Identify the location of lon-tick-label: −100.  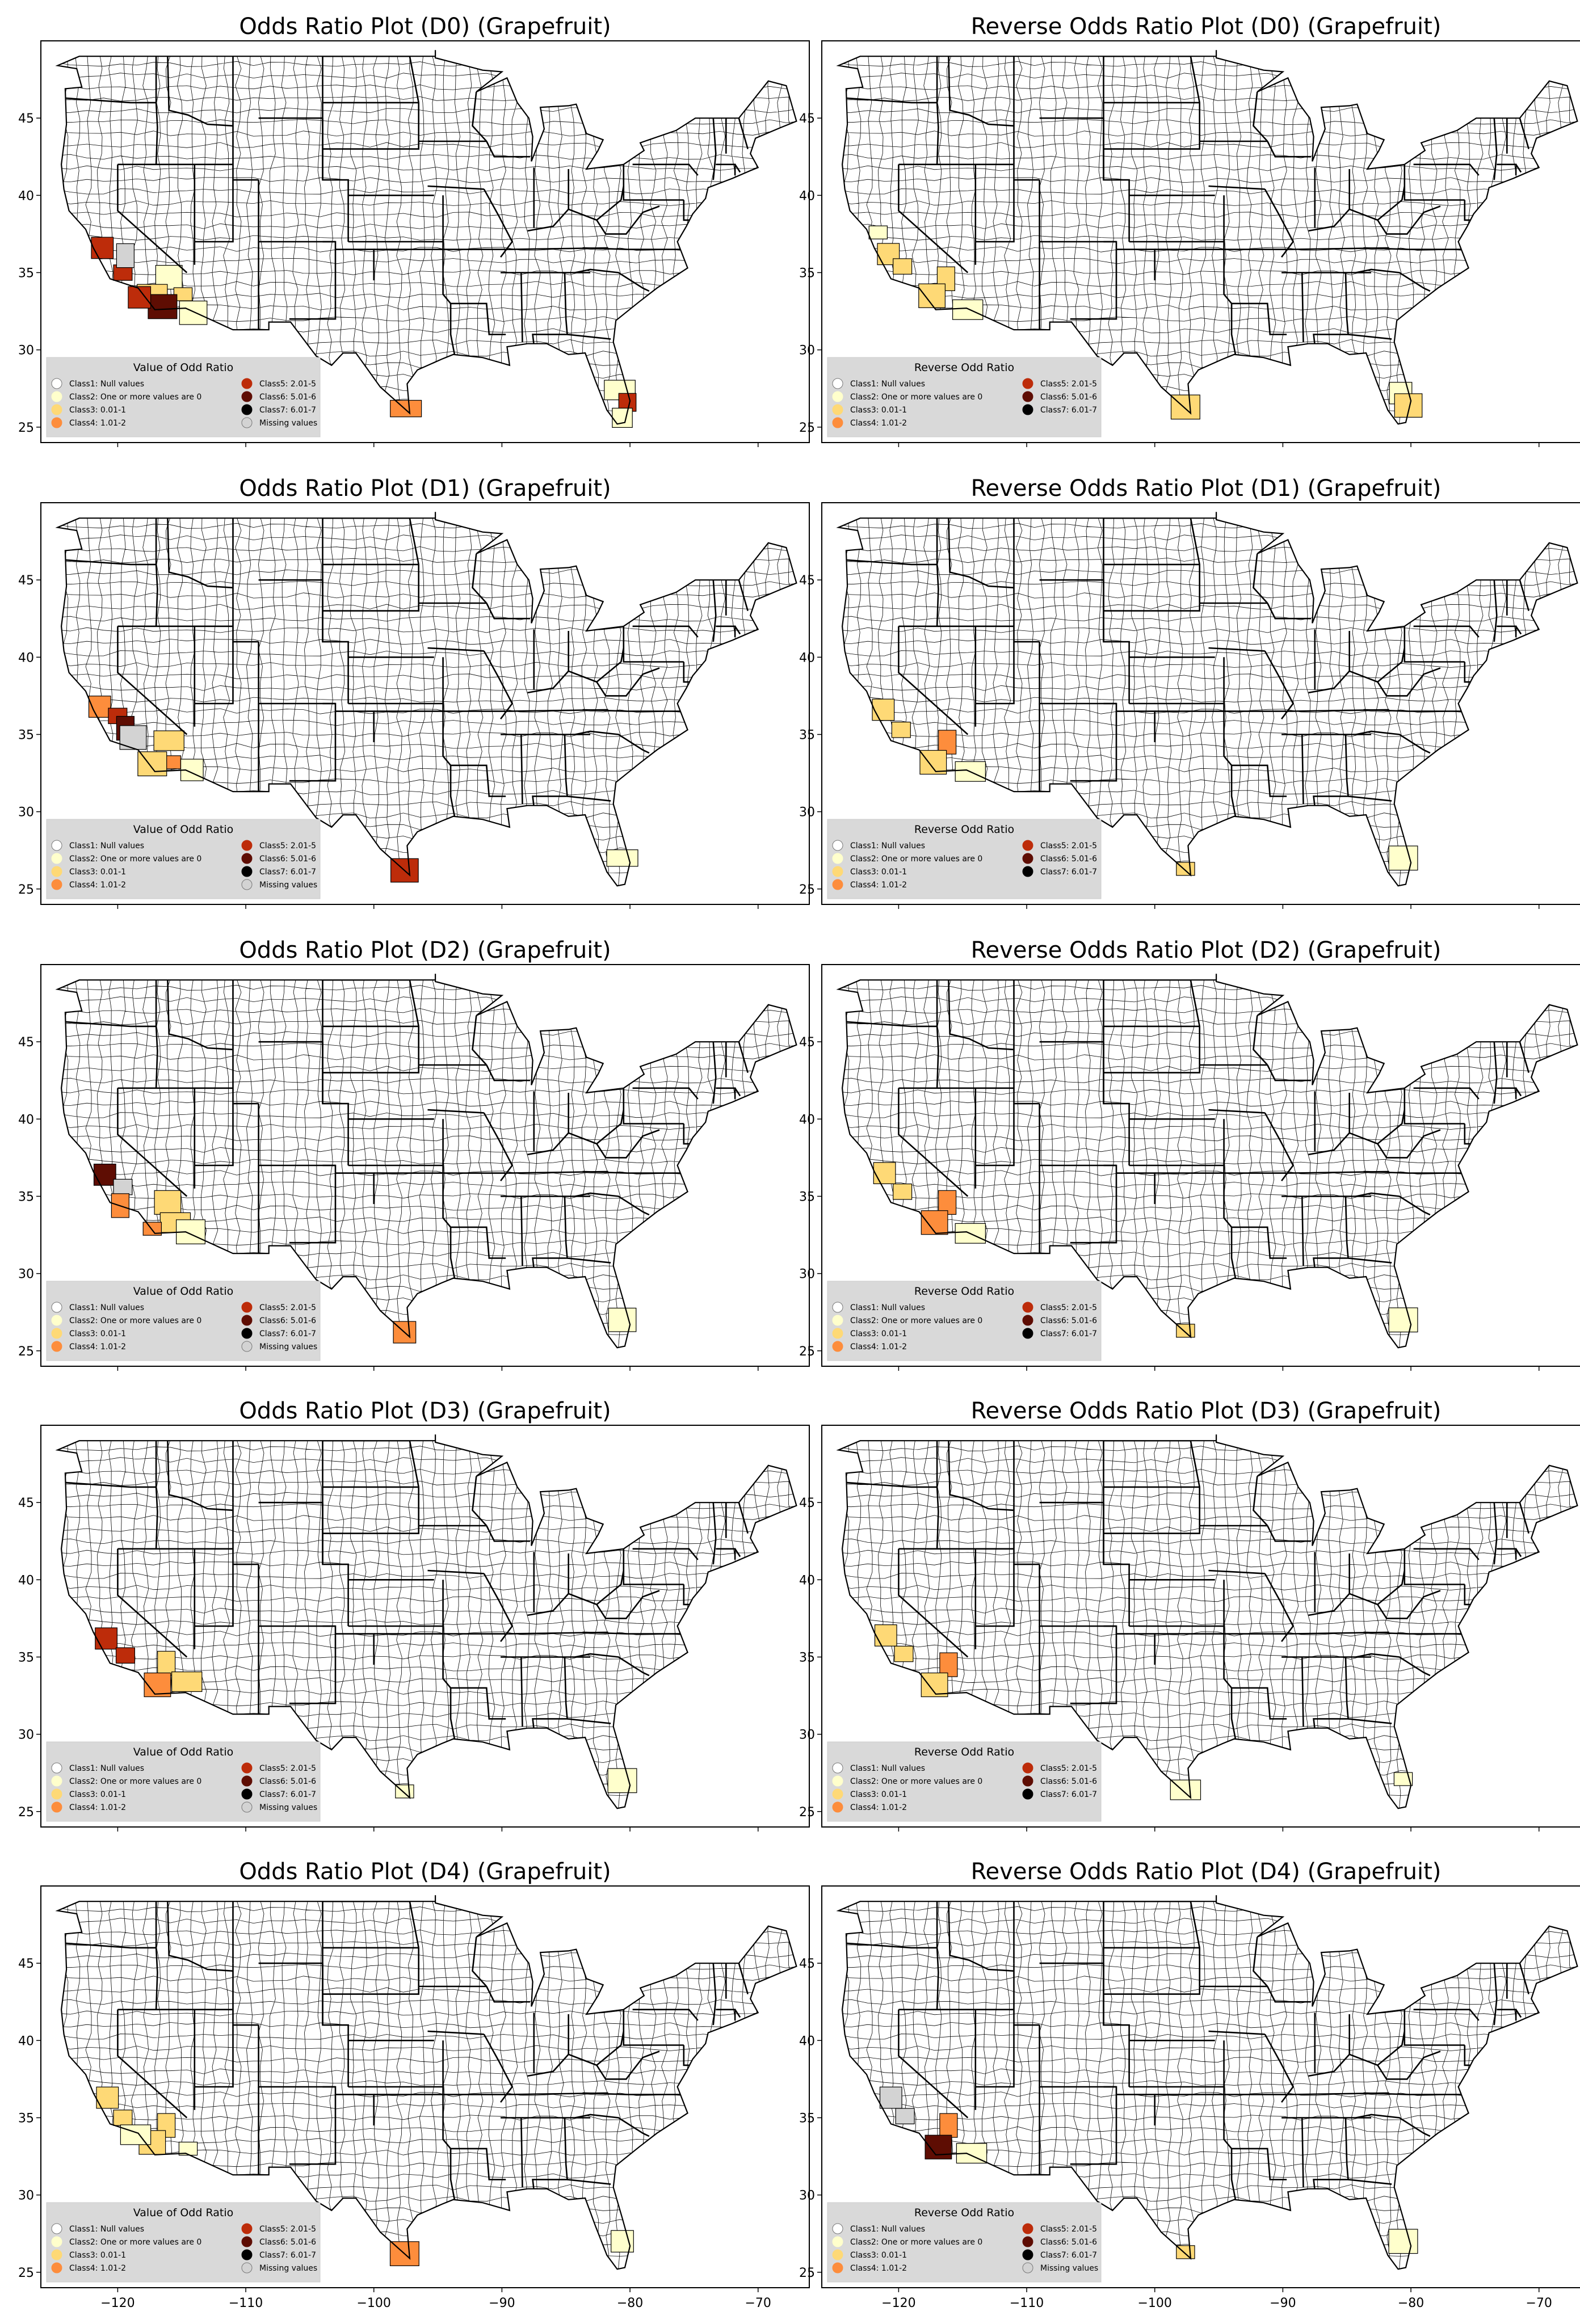
(374, 2303).